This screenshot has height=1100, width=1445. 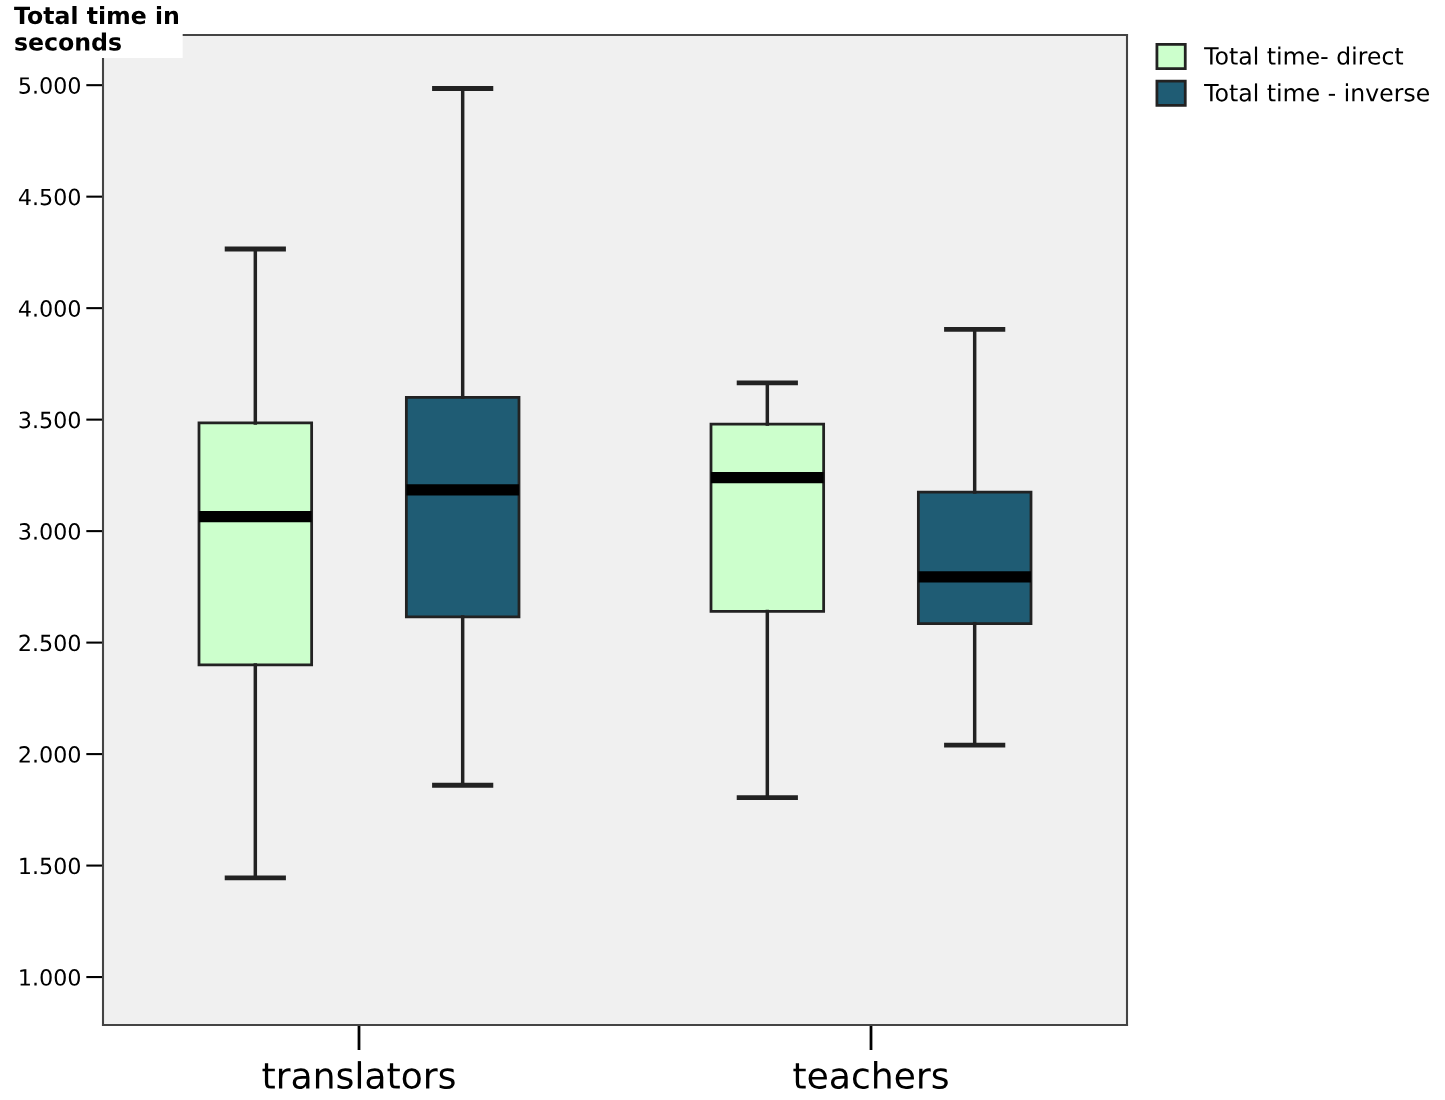 I want to click on y-tick-label: 4.000, so click(x=49, y=308).